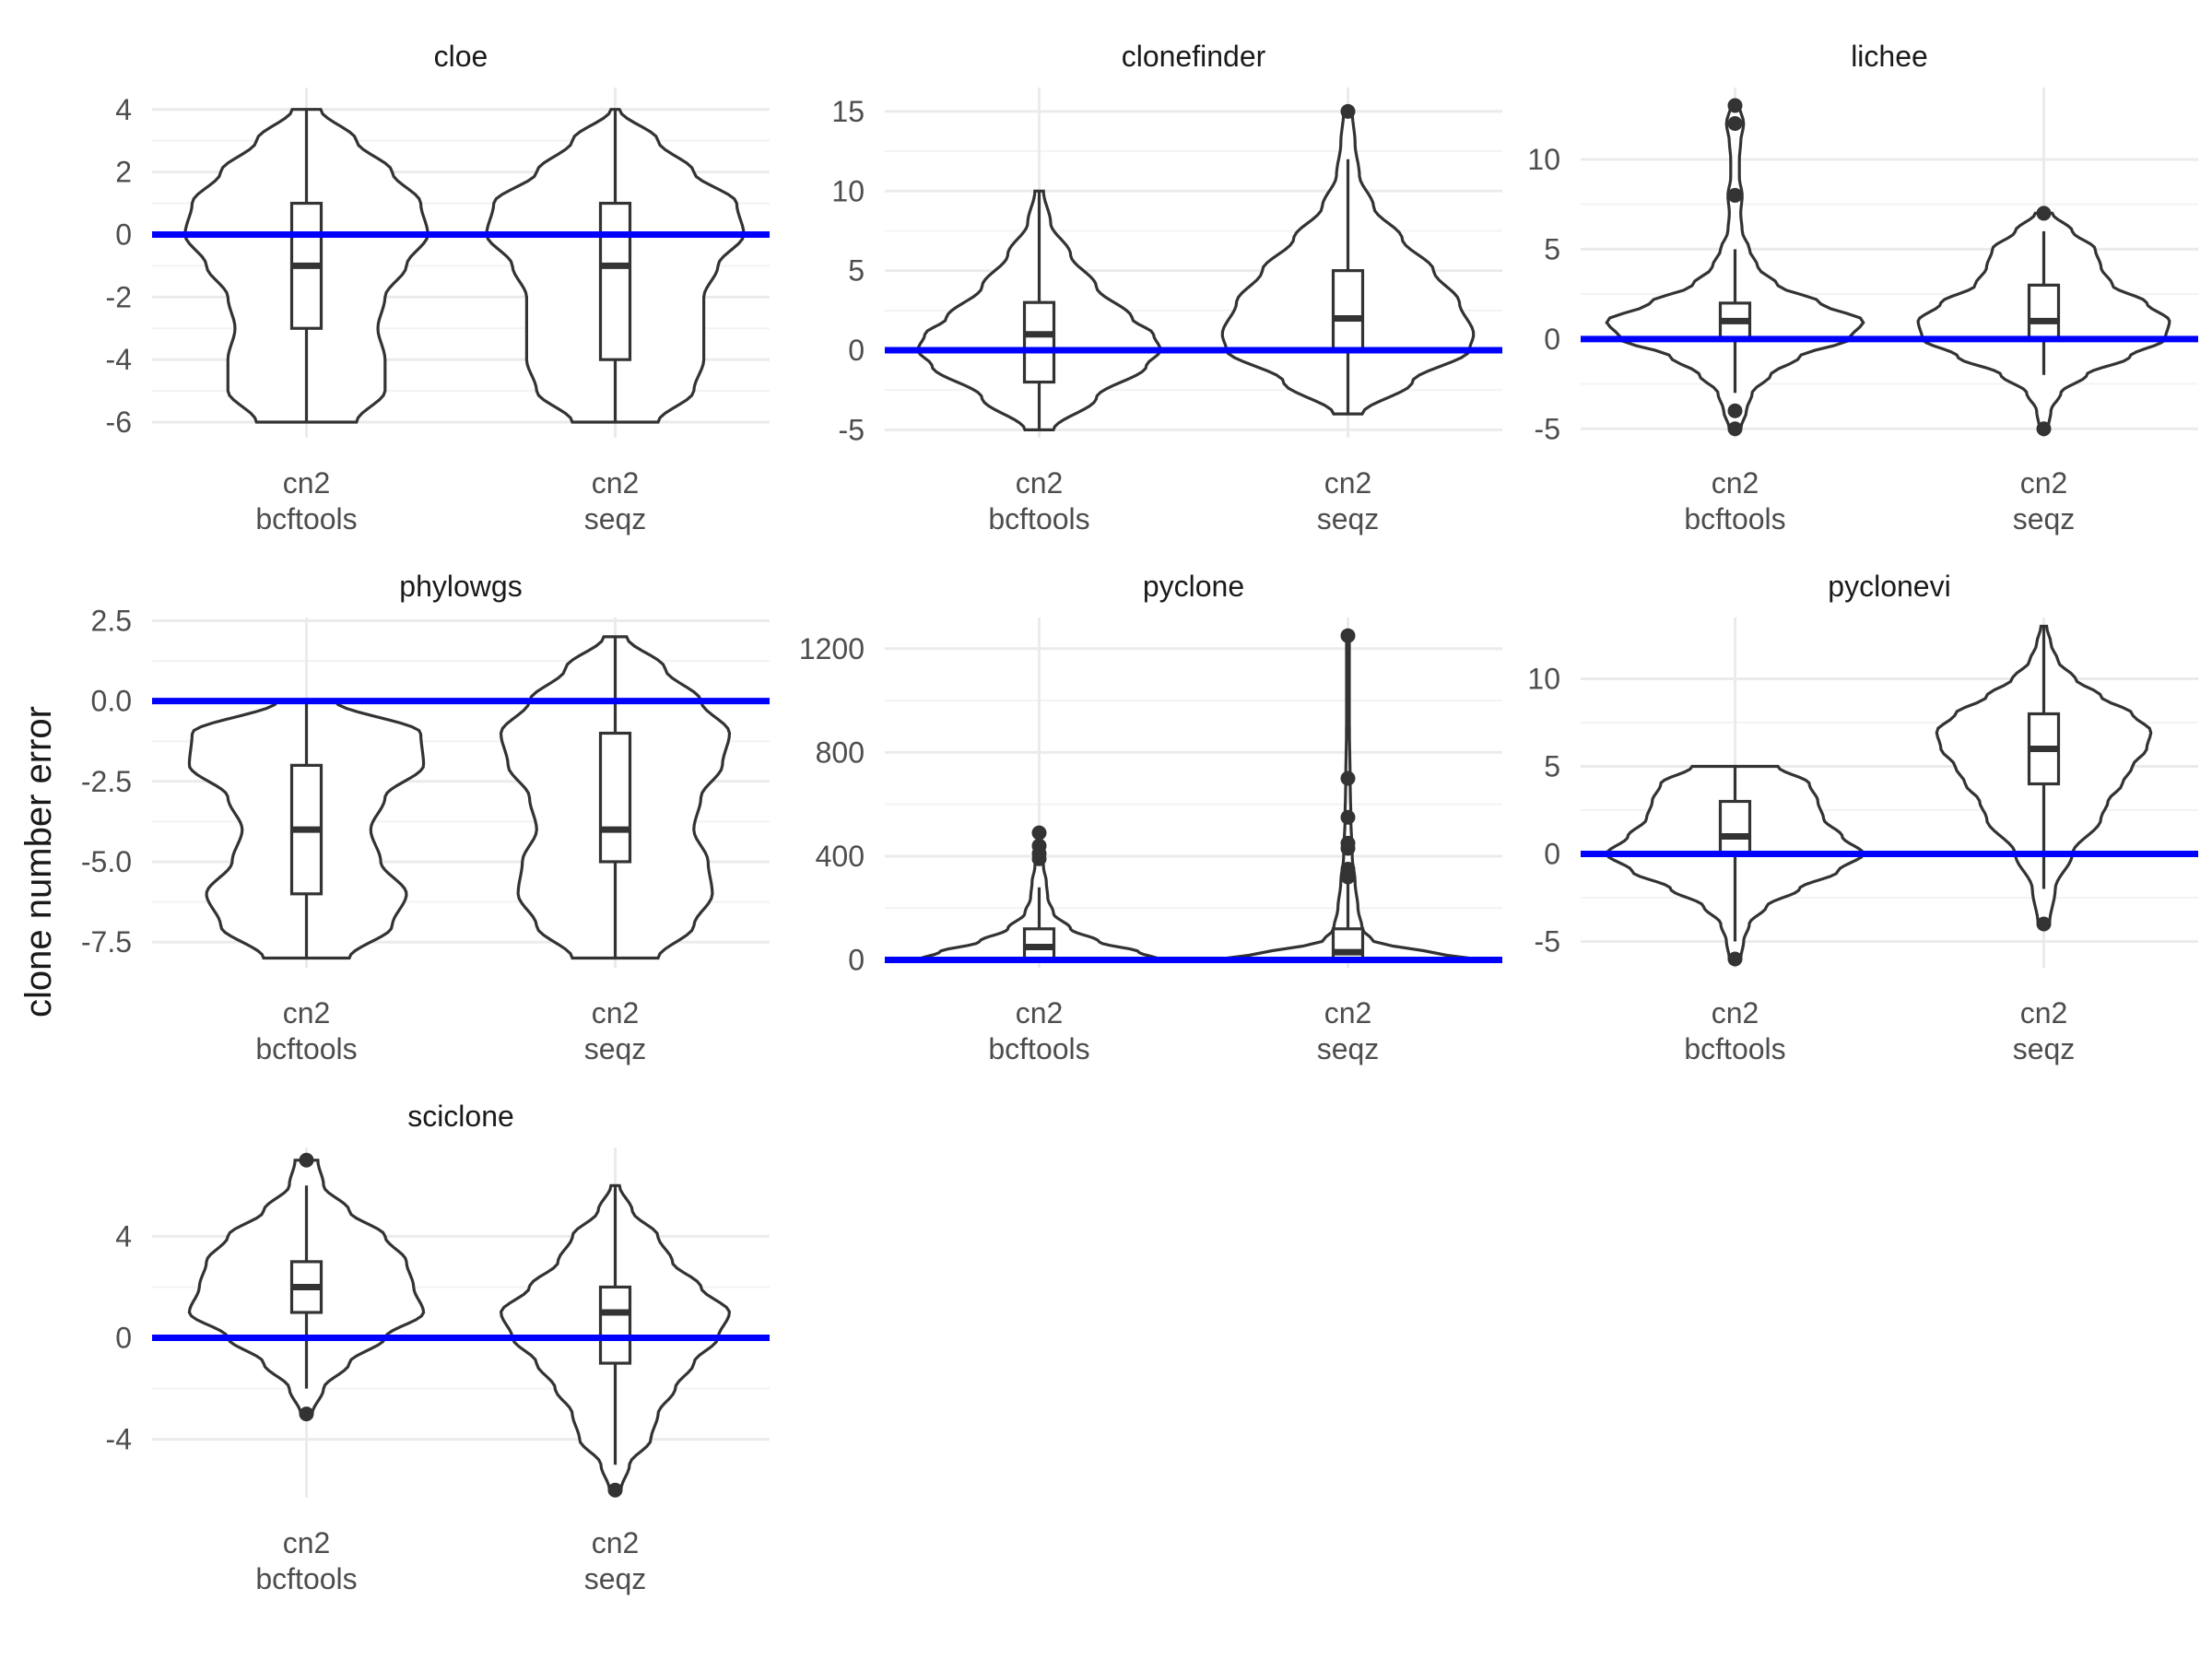 This screenshot has height=1659, width=2212. Describe the element at coordinates (123, 172) in the screenshot. I see `y-tick-label: 2` at that location.